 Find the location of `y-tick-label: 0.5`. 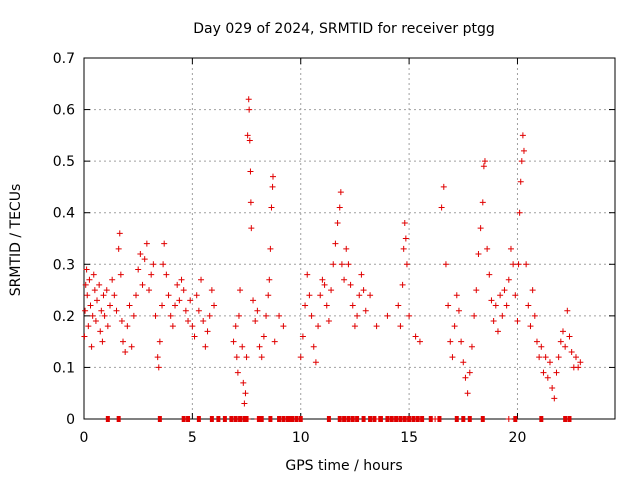

y-tick-label: 0.5 is located at coordinates (64, 162).